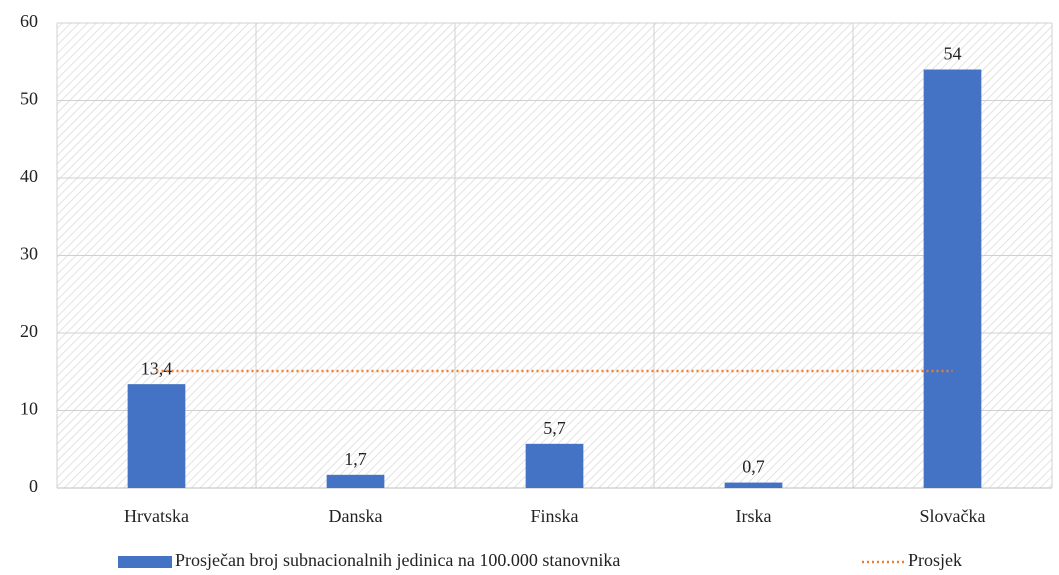 The height and width of the screenshot is (575, 1059). What do you see at coordinates (157, 368) in the screenshot?
I see `value-label: 13,4` at bounding box center [157, 368].